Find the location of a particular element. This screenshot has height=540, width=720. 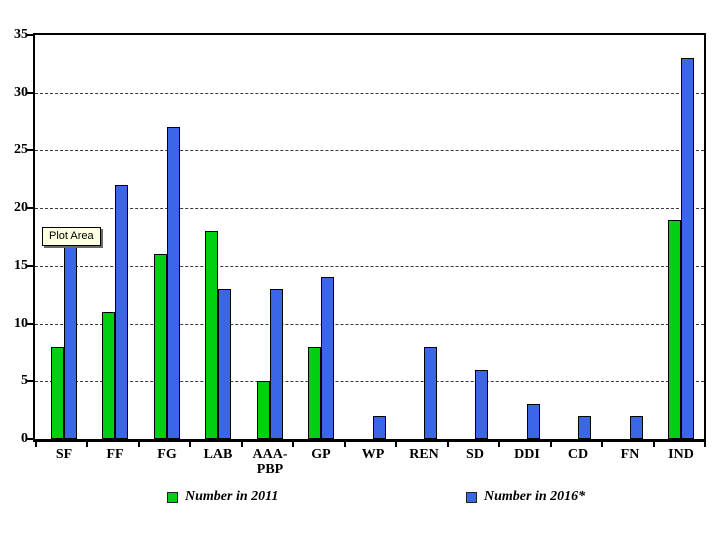

bar-2011-SF is located at coordinates (57, 393).